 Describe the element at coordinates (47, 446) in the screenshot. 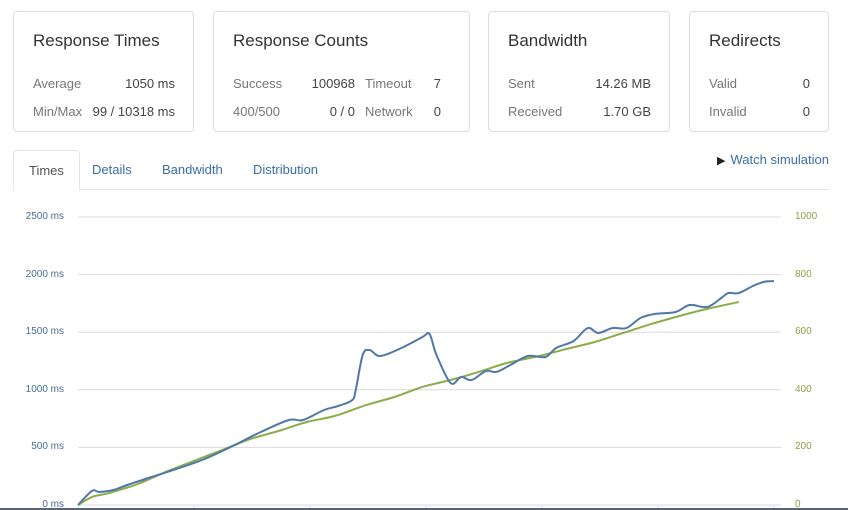

I see `y-tick-left: 500 ms` at that location.